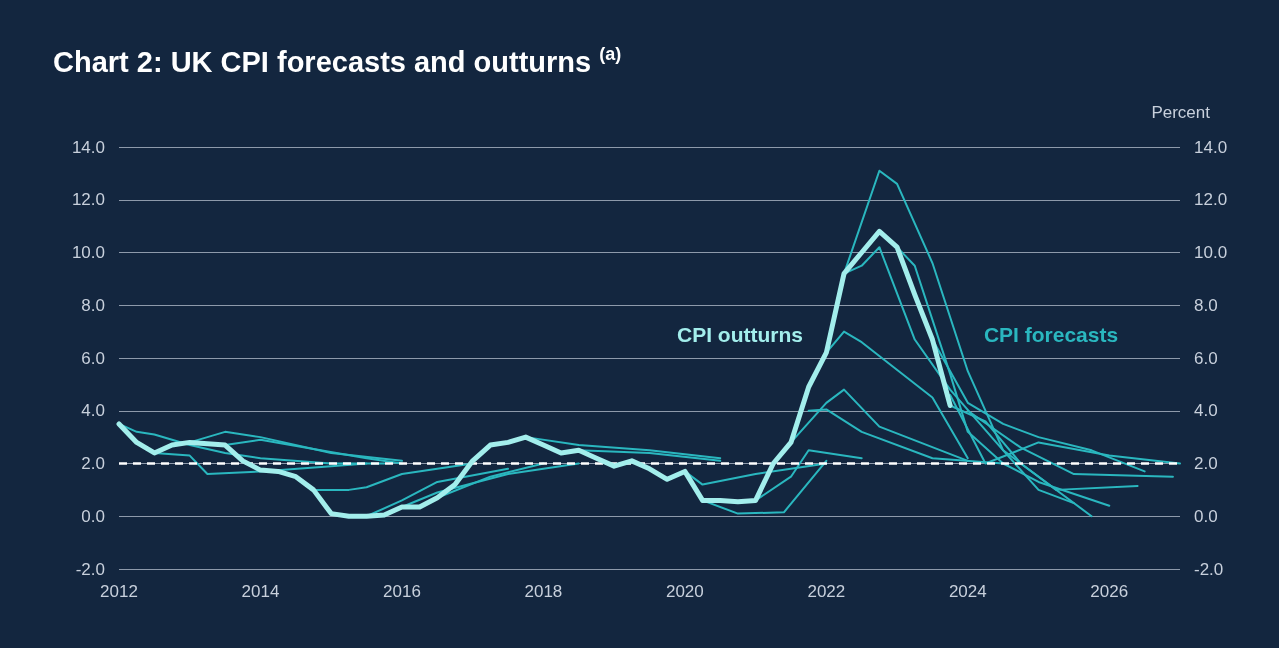 The image size is (1279, 648). Describe the element at coordinates (1109, 591) in the screenshot. I see `x-tick-label: 2026` at that location.